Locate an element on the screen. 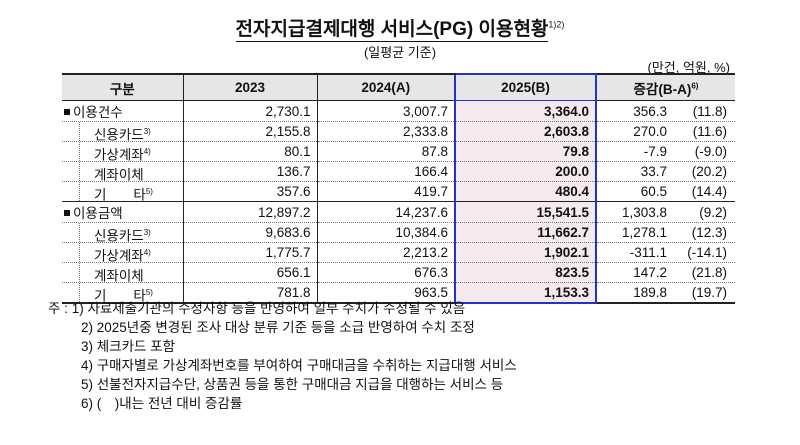 The image size is (800, 445). row-label: 이용금액 is located at coordinates (122, 212).